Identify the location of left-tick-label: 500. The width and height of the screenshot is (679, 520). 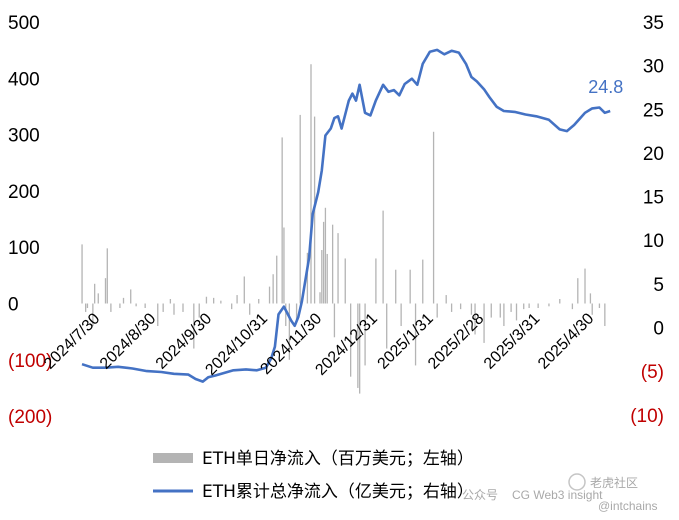
(24, 23).